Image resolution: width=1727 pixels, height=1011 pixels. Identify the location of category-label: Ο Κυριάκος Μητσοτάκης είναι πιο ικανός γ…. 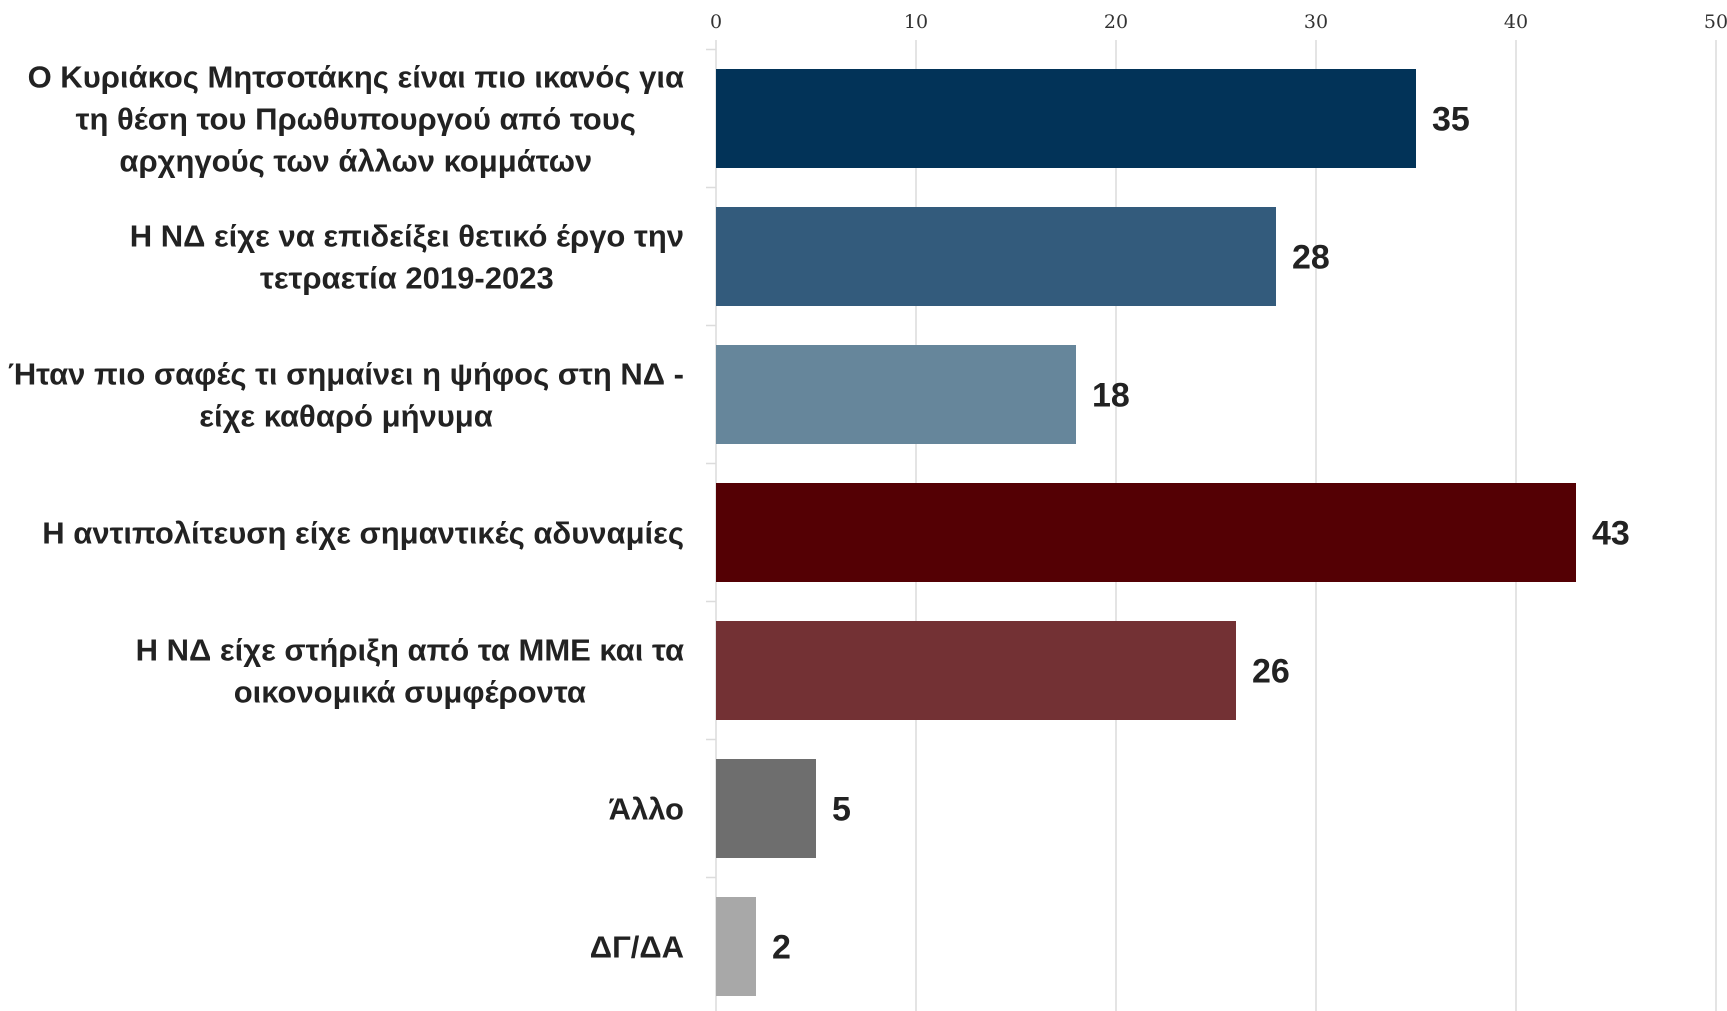
(356, 119).